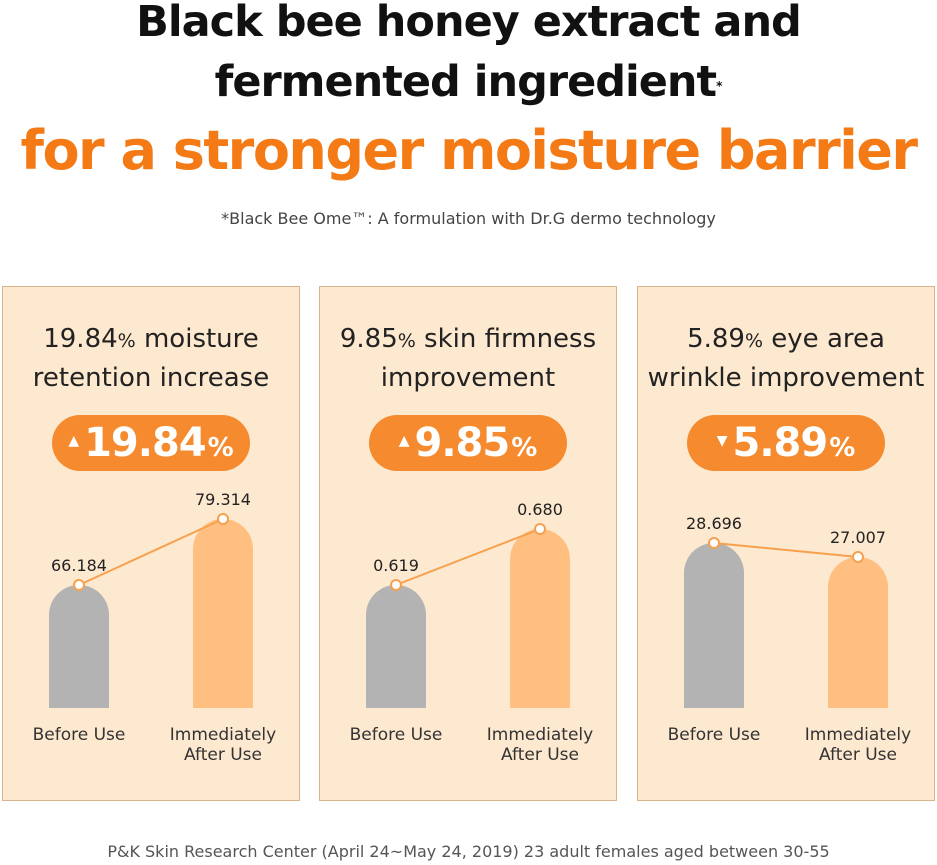  Describe the element at coordinates (469, 23) in the screenshot. I see `headline-line-1: Black bee honey extract and` at that location.